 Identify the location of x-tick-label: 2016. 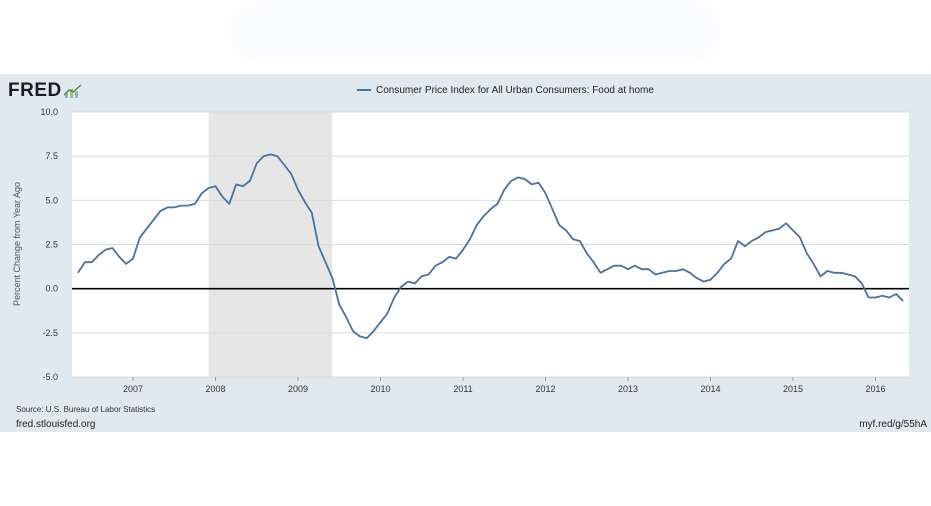
(875, 389).